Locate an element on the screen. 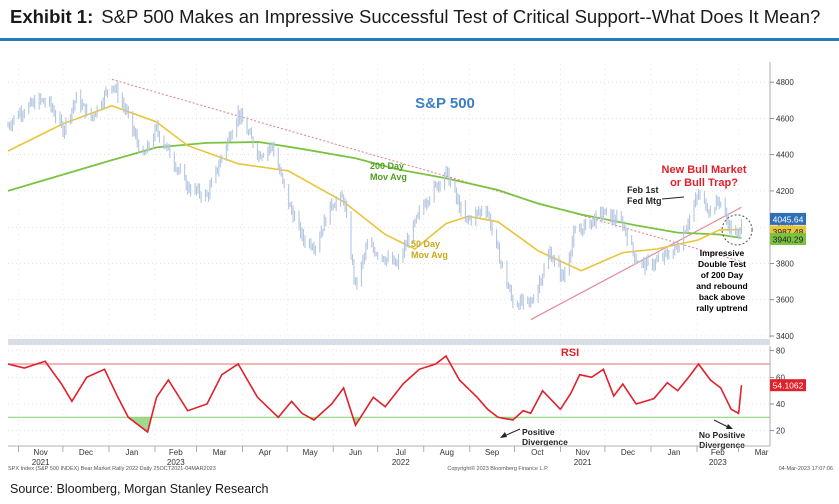 Image resolution: width=839 pixels, height=504 pixels. no-divergence-arrowhead is located at coordinates (729, 426).